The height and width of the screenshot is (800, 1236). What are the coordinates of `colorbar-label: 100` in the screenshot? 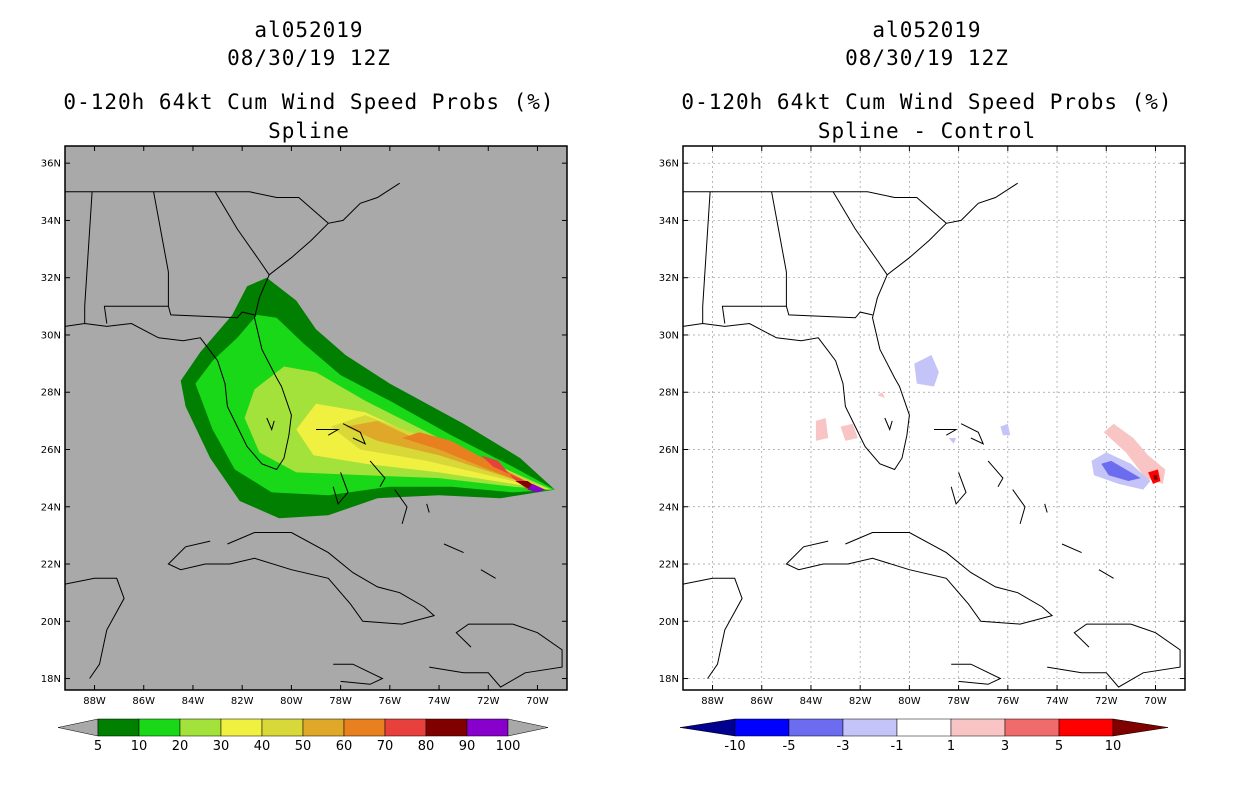 It's located at (508, 746).